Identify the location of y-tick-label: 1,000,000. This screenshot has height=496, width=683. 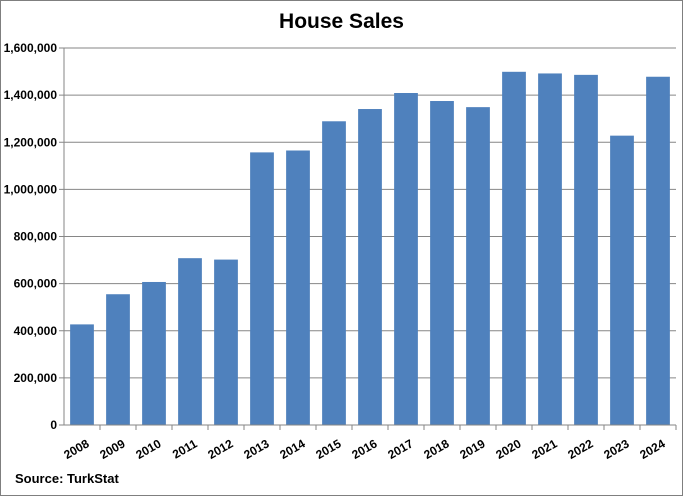
(31, 189).